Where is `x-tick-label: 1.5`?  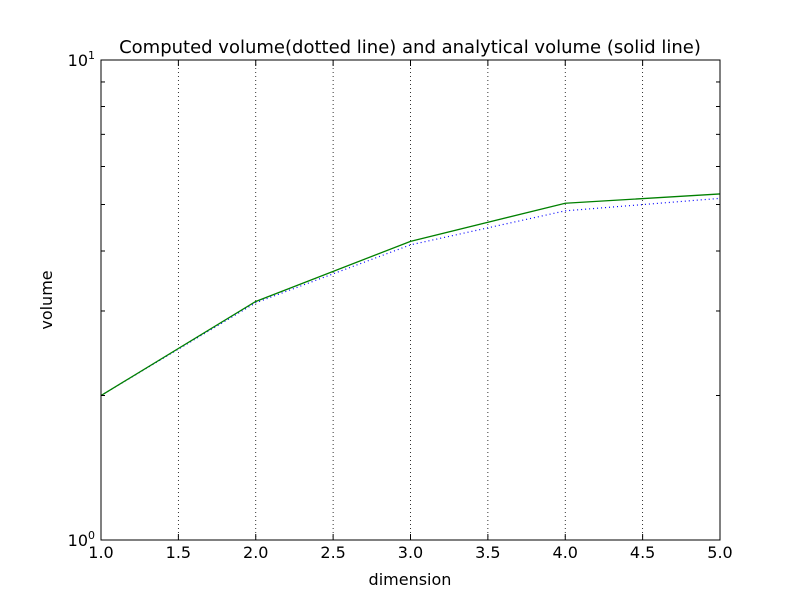
x-tick-label: 1.5 is located at coordinates (178, 552).